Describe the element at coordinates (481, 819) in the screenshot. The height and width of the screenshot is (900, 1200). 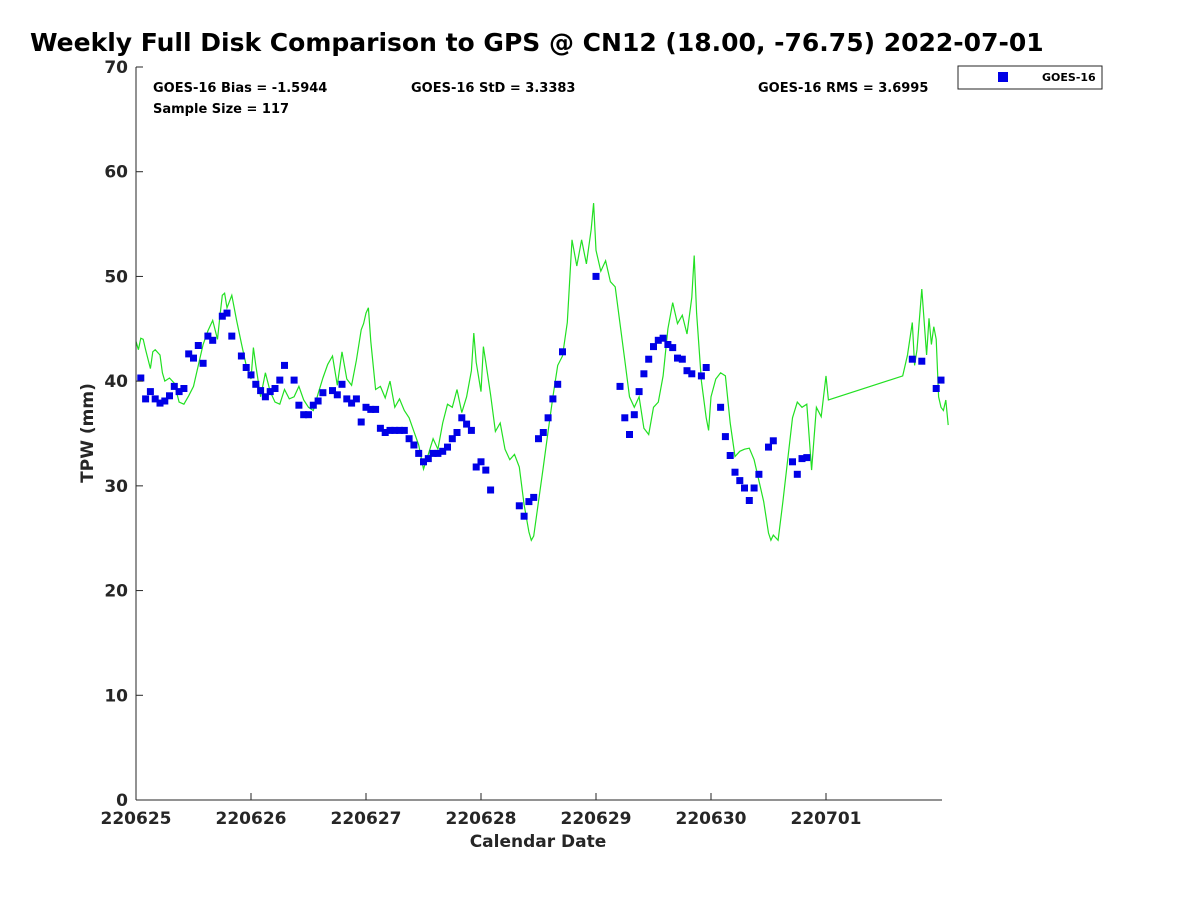
I see `x-tick-label: 220628` at that location.